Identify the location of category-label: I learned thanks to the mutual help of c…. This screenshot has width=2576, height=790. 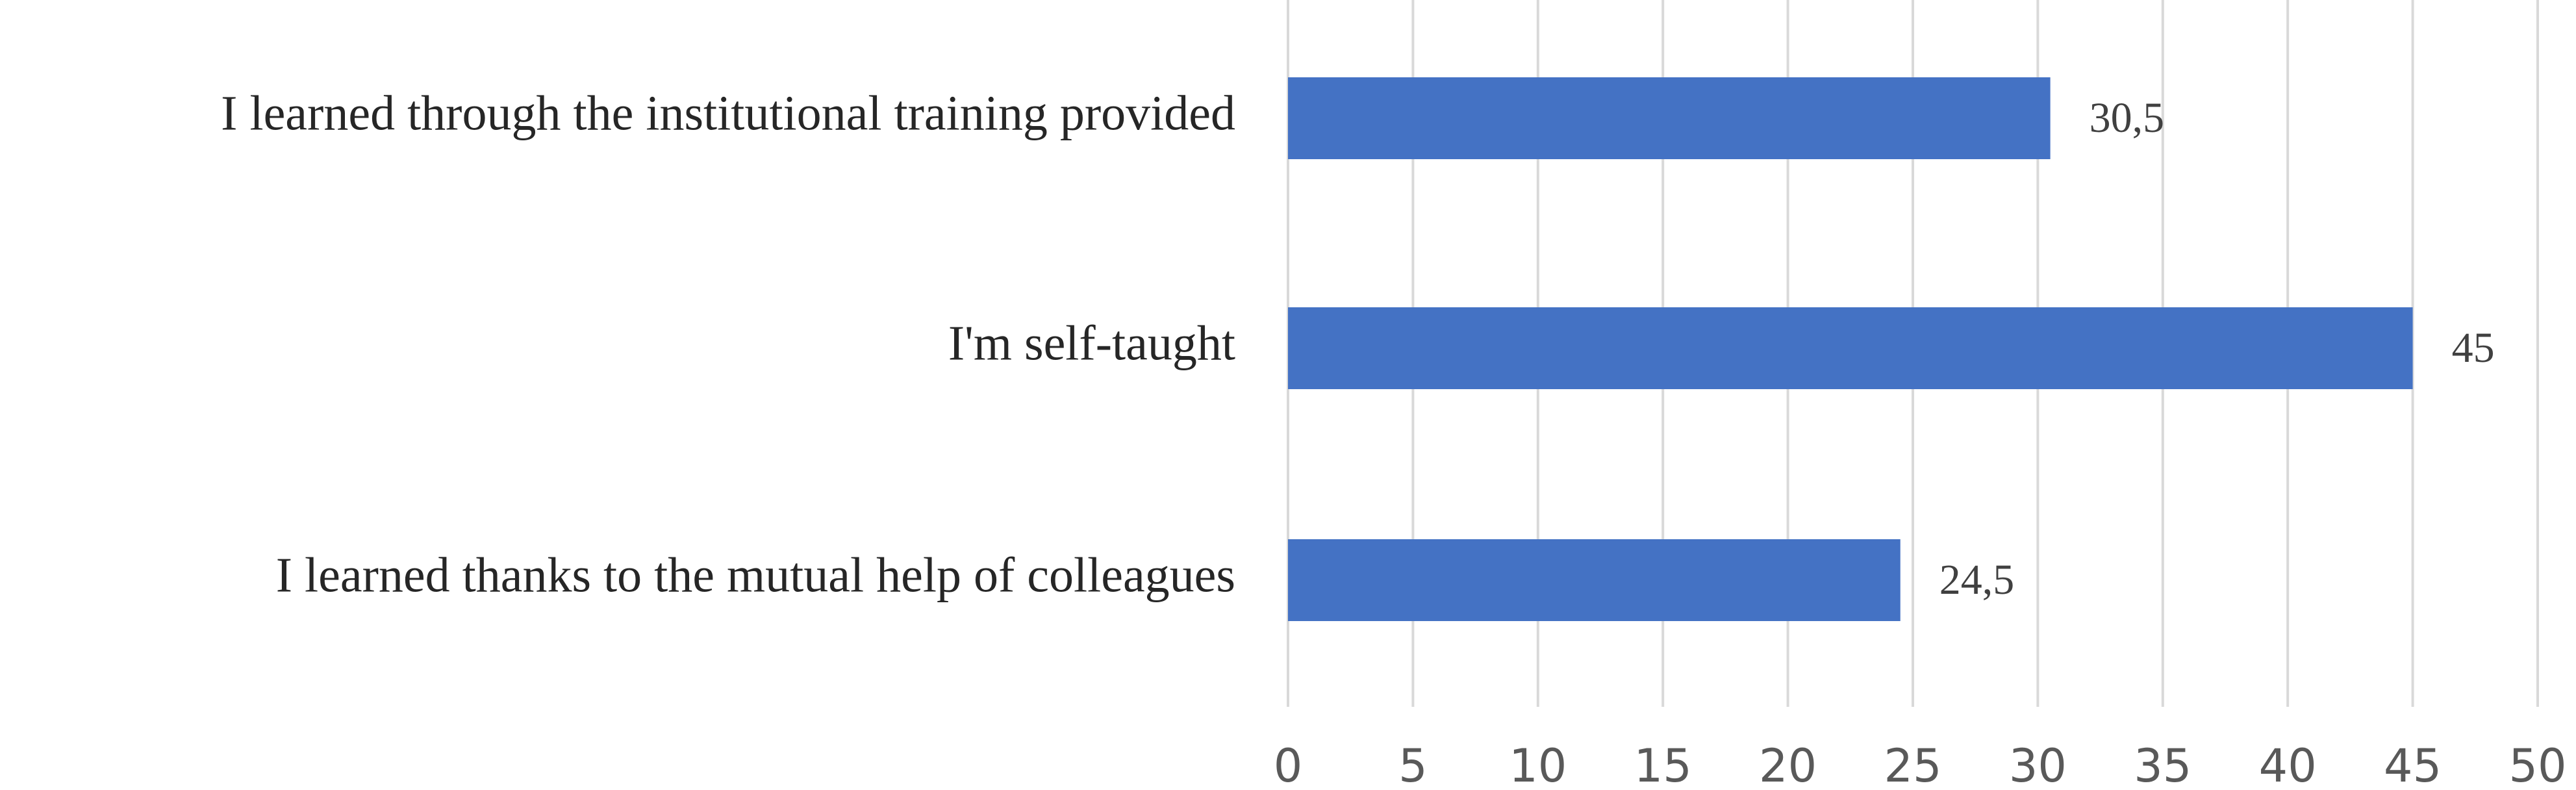
(756, 575).